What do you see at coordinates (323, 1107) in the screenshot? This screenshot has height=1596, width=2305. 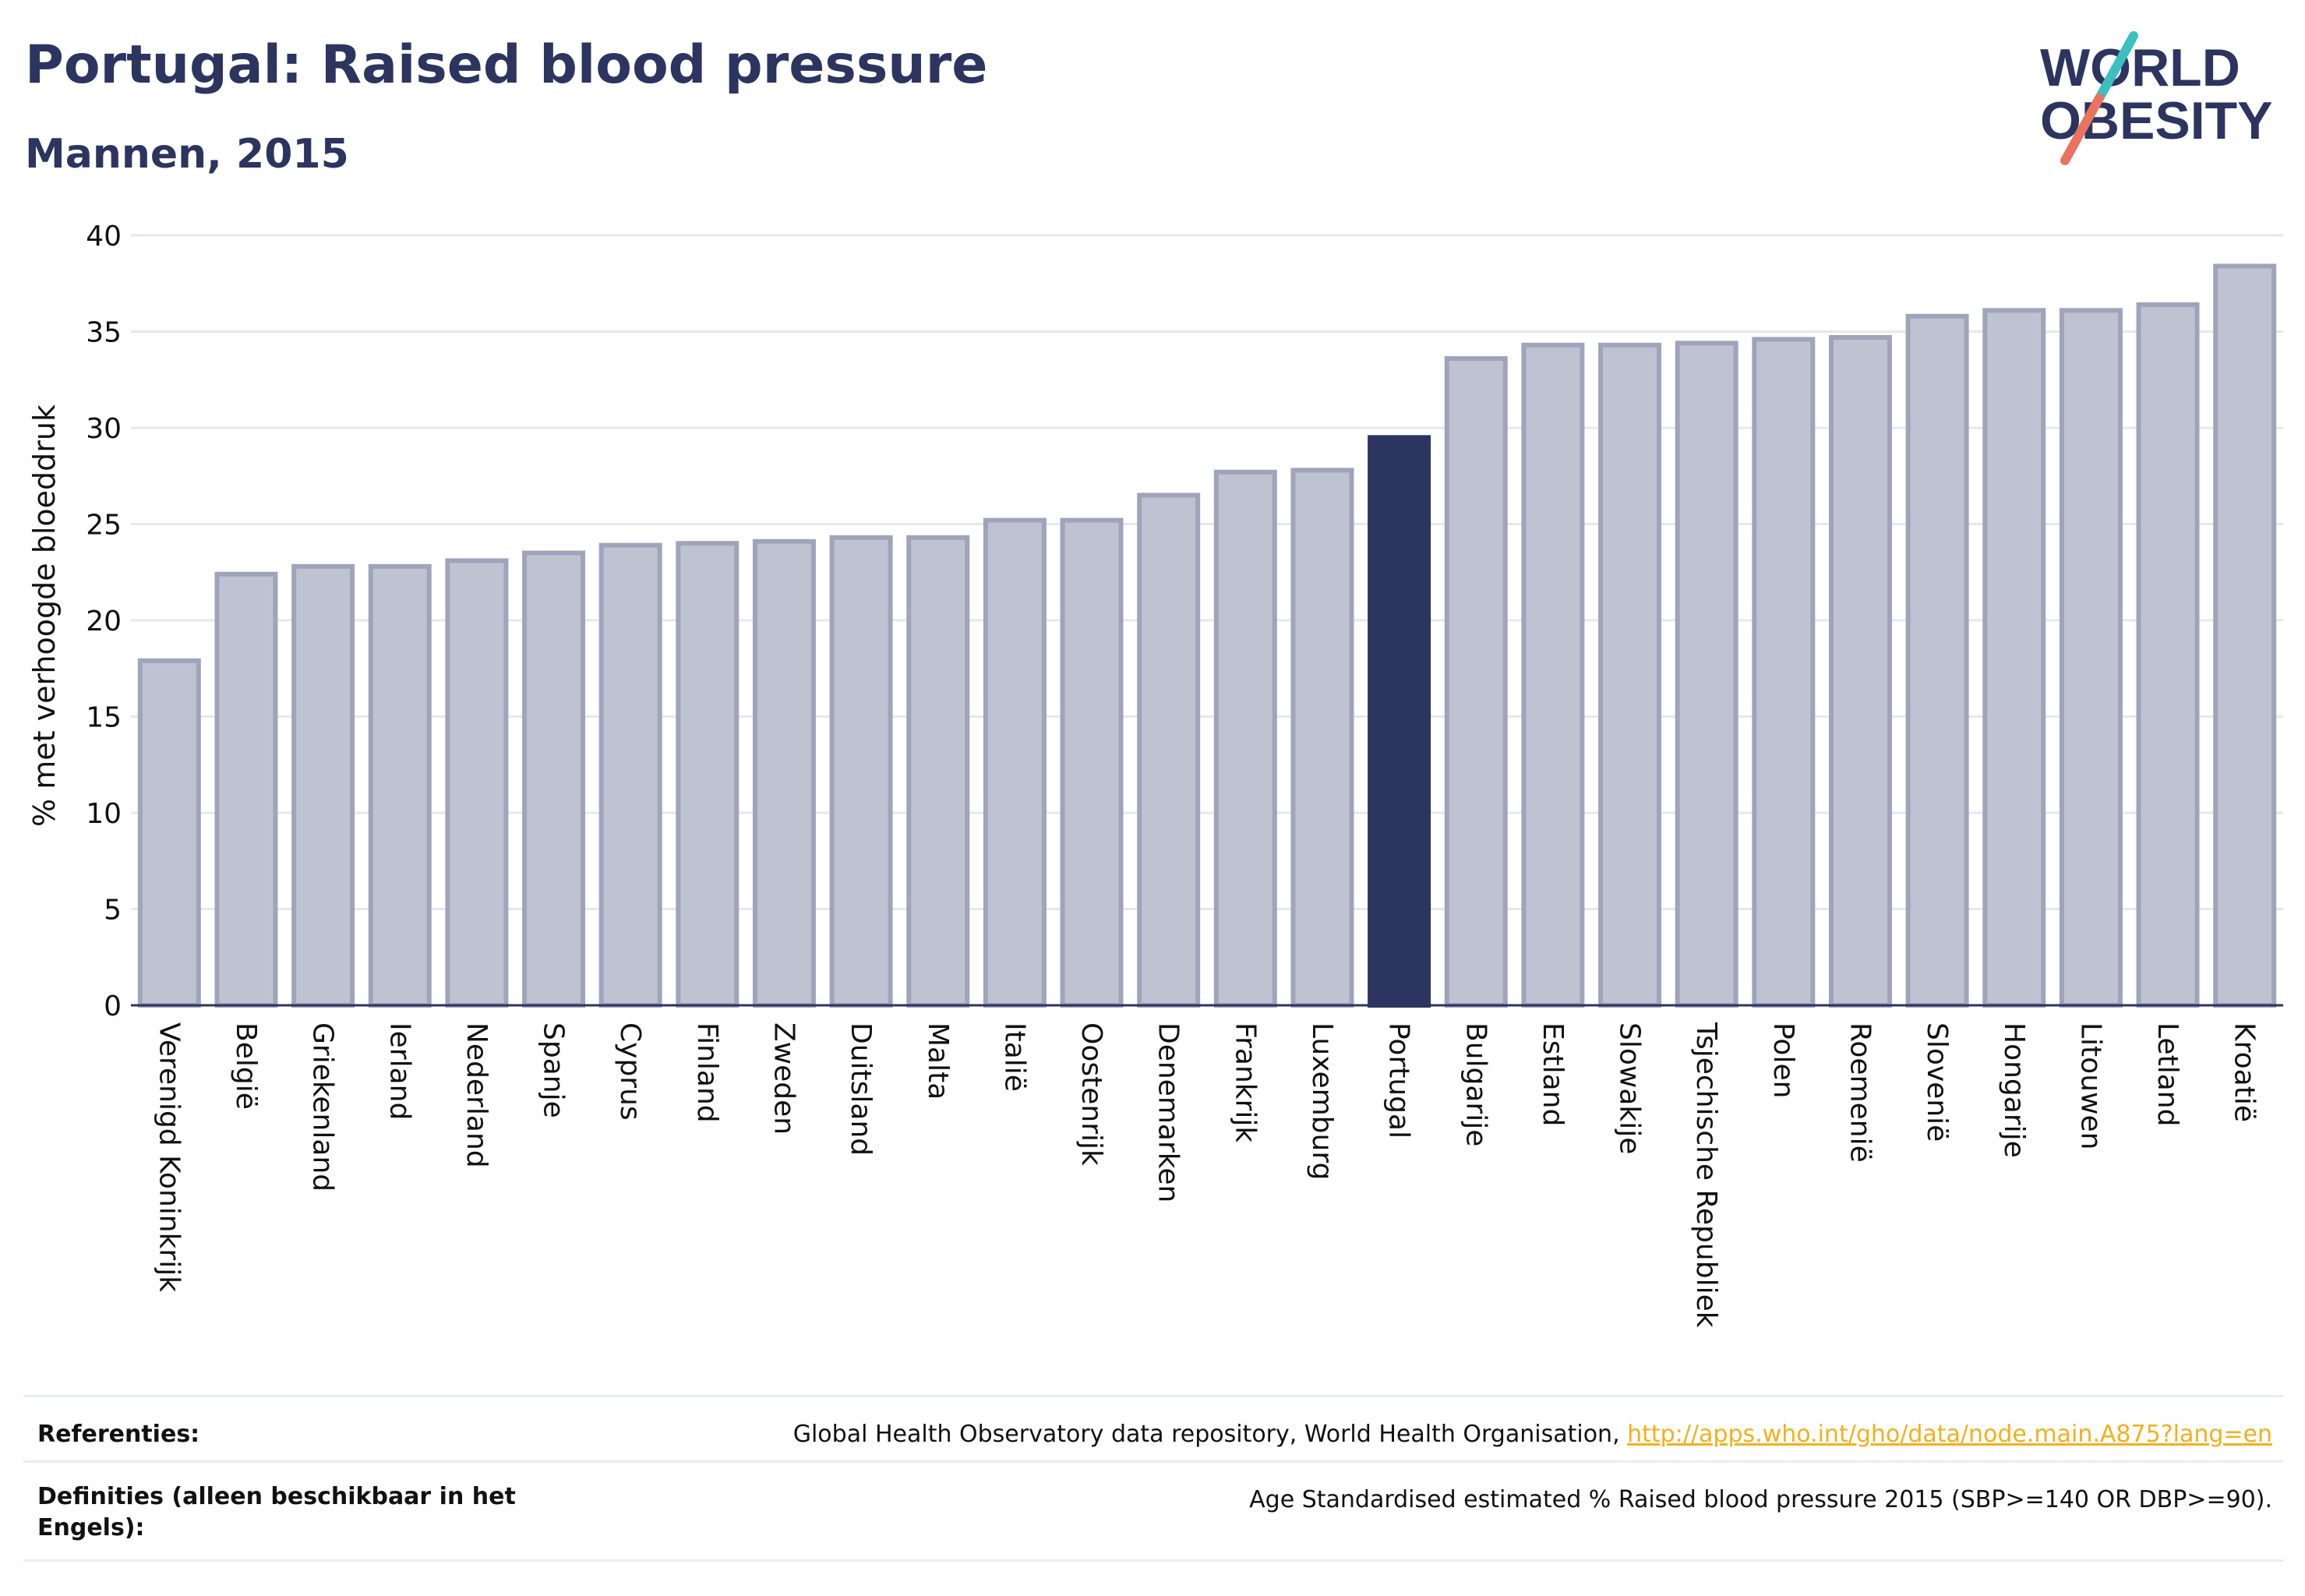 I see `x-tick-label: Griekenland` at bounding box center [323, 1107].